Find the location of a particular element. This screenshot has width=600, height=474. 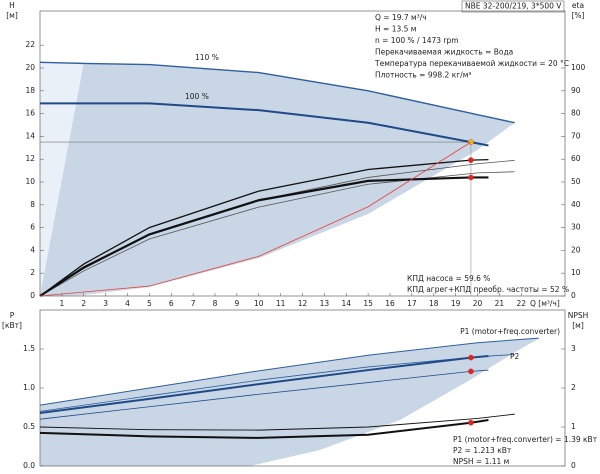

x-tick-label: 15 is located at coordinates (368, 303).